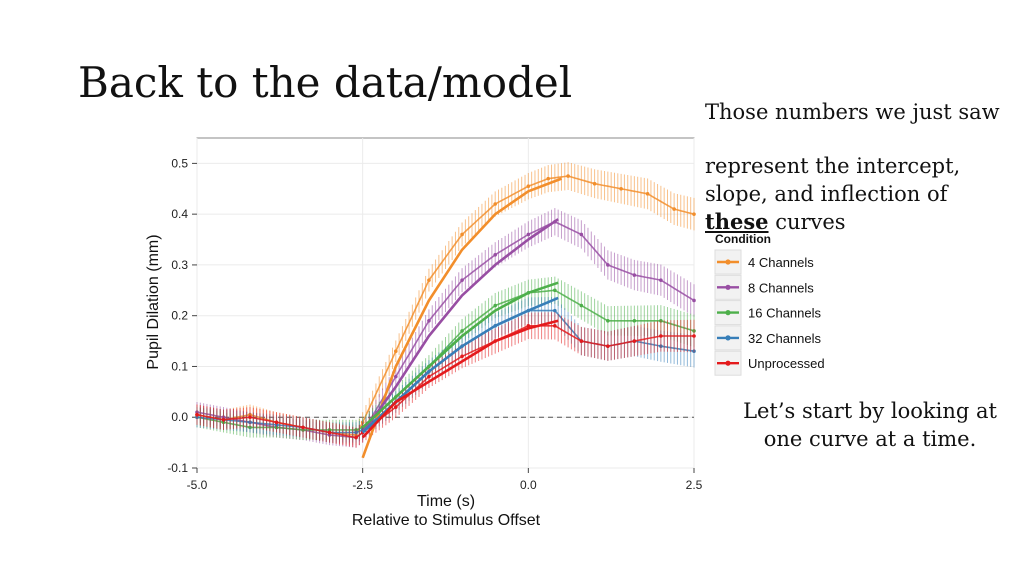 The height and width of the screenshot is (575, 1024). What do you see at coordinates (179, 417) in the screenshot?
I see `y-tick-label: 0.0` at bounding box center [179, 417].